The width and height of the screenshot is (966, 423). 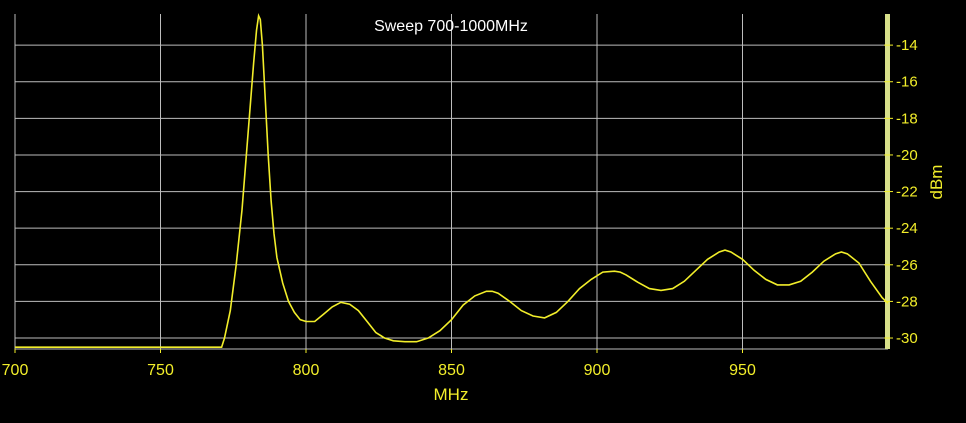 I want to click on y-tick-label: -24, so click(x=907, y=228).